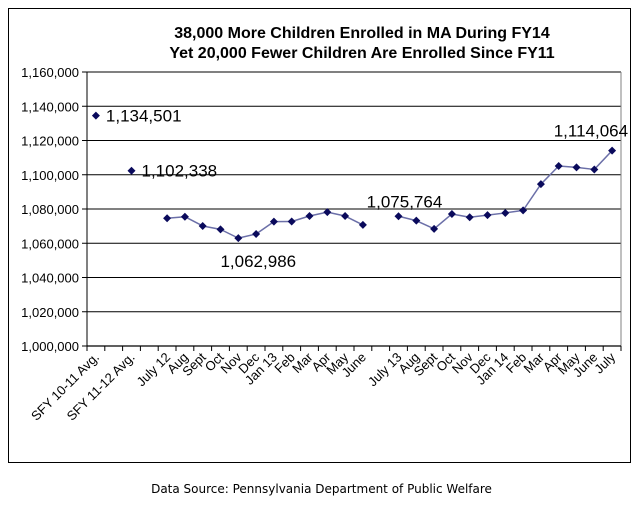 Image resolution: width=643 pixels, height=507 pixels. I want to click on y-tick-label: 1,020,000, so click(50, 312).